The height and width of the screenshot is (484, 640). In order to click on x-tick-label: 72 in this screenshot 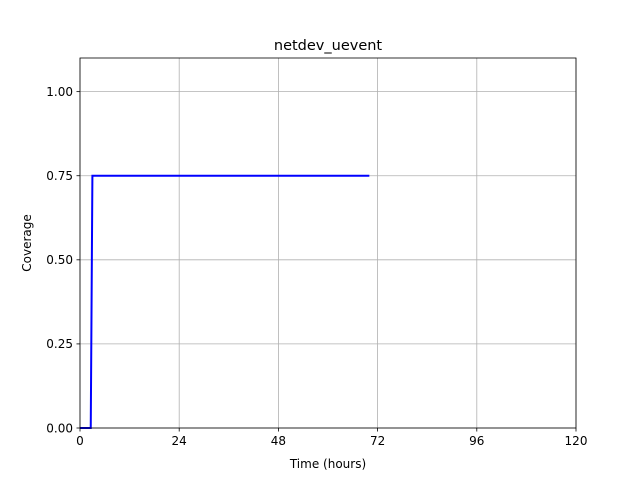, I will do `click(377, 441)`.